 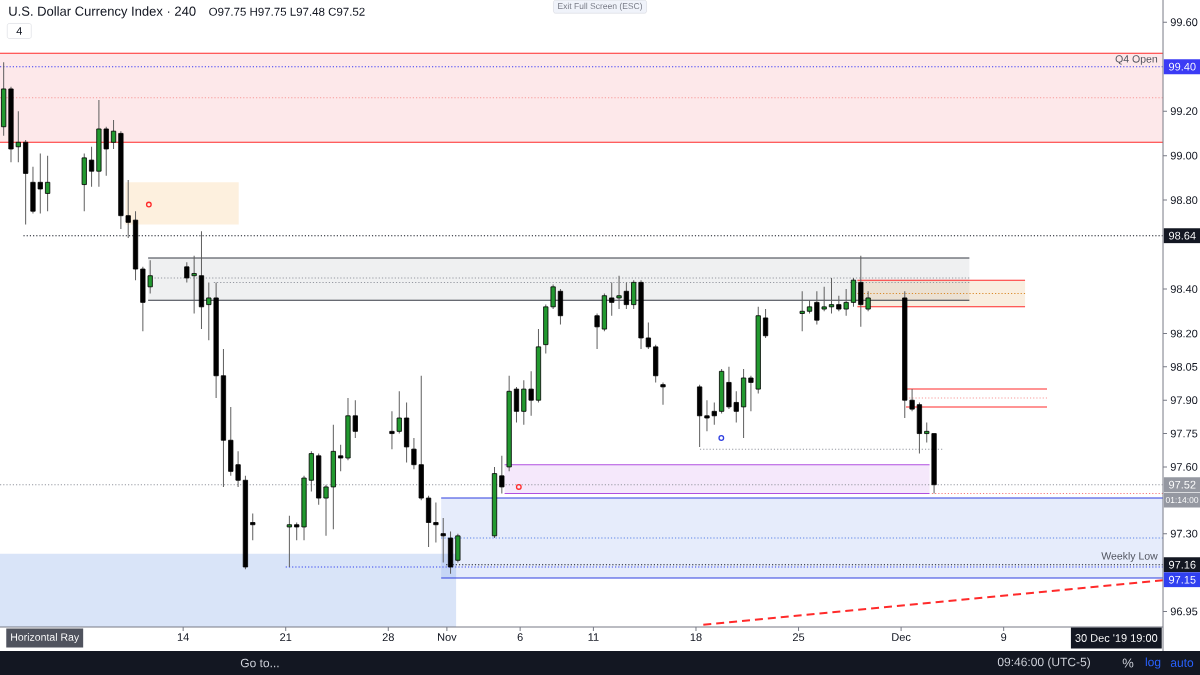 I want to click on y-tick-label: 98.80, so click(x=1184, y=200).